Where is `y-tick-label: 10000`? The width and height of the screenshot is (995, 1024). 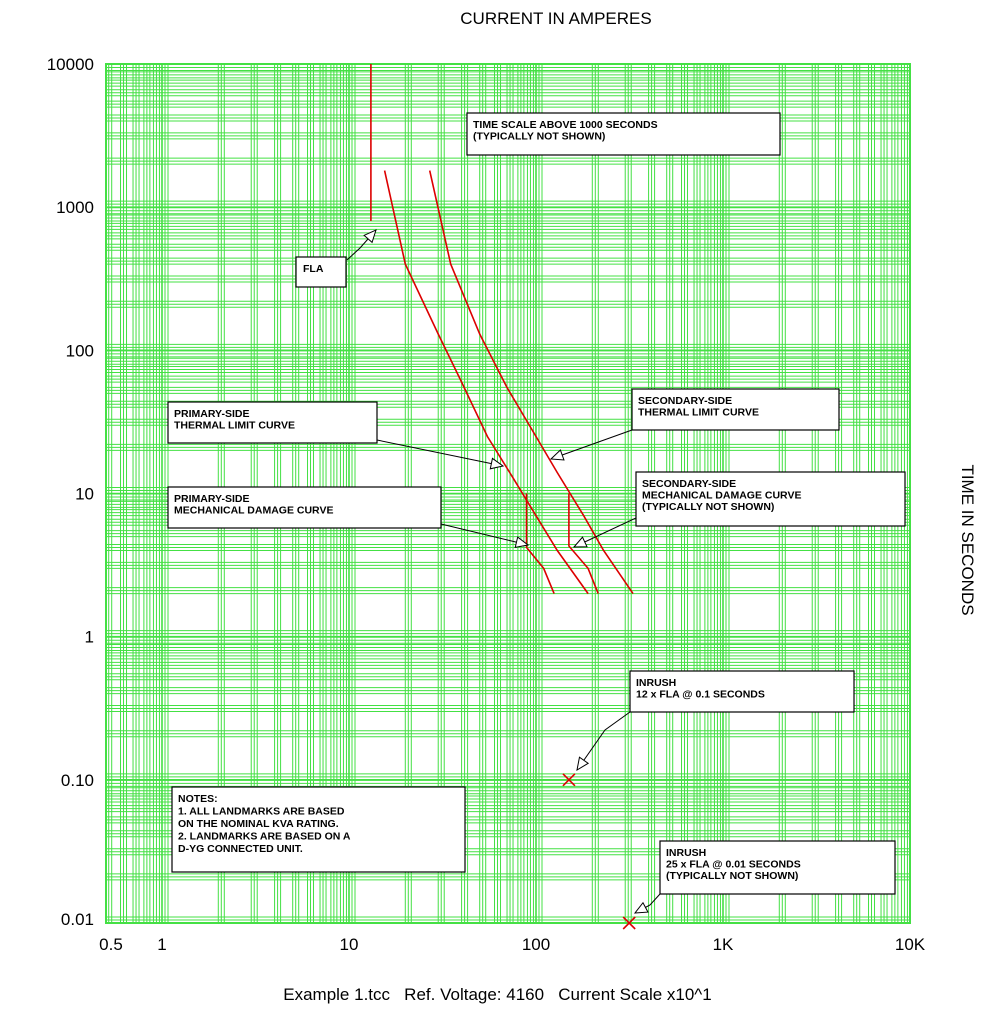
y-tick-label: 10000 is located at coordinates (70, 64).